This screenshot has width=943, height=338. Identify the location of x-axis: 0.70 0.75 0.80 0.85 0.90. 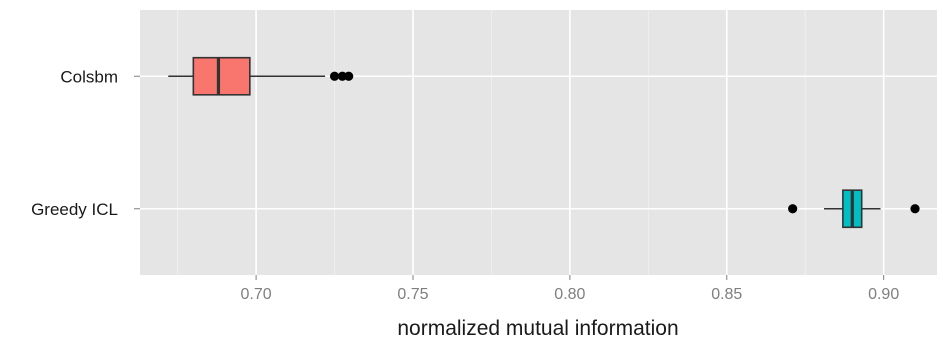
(570, 289).